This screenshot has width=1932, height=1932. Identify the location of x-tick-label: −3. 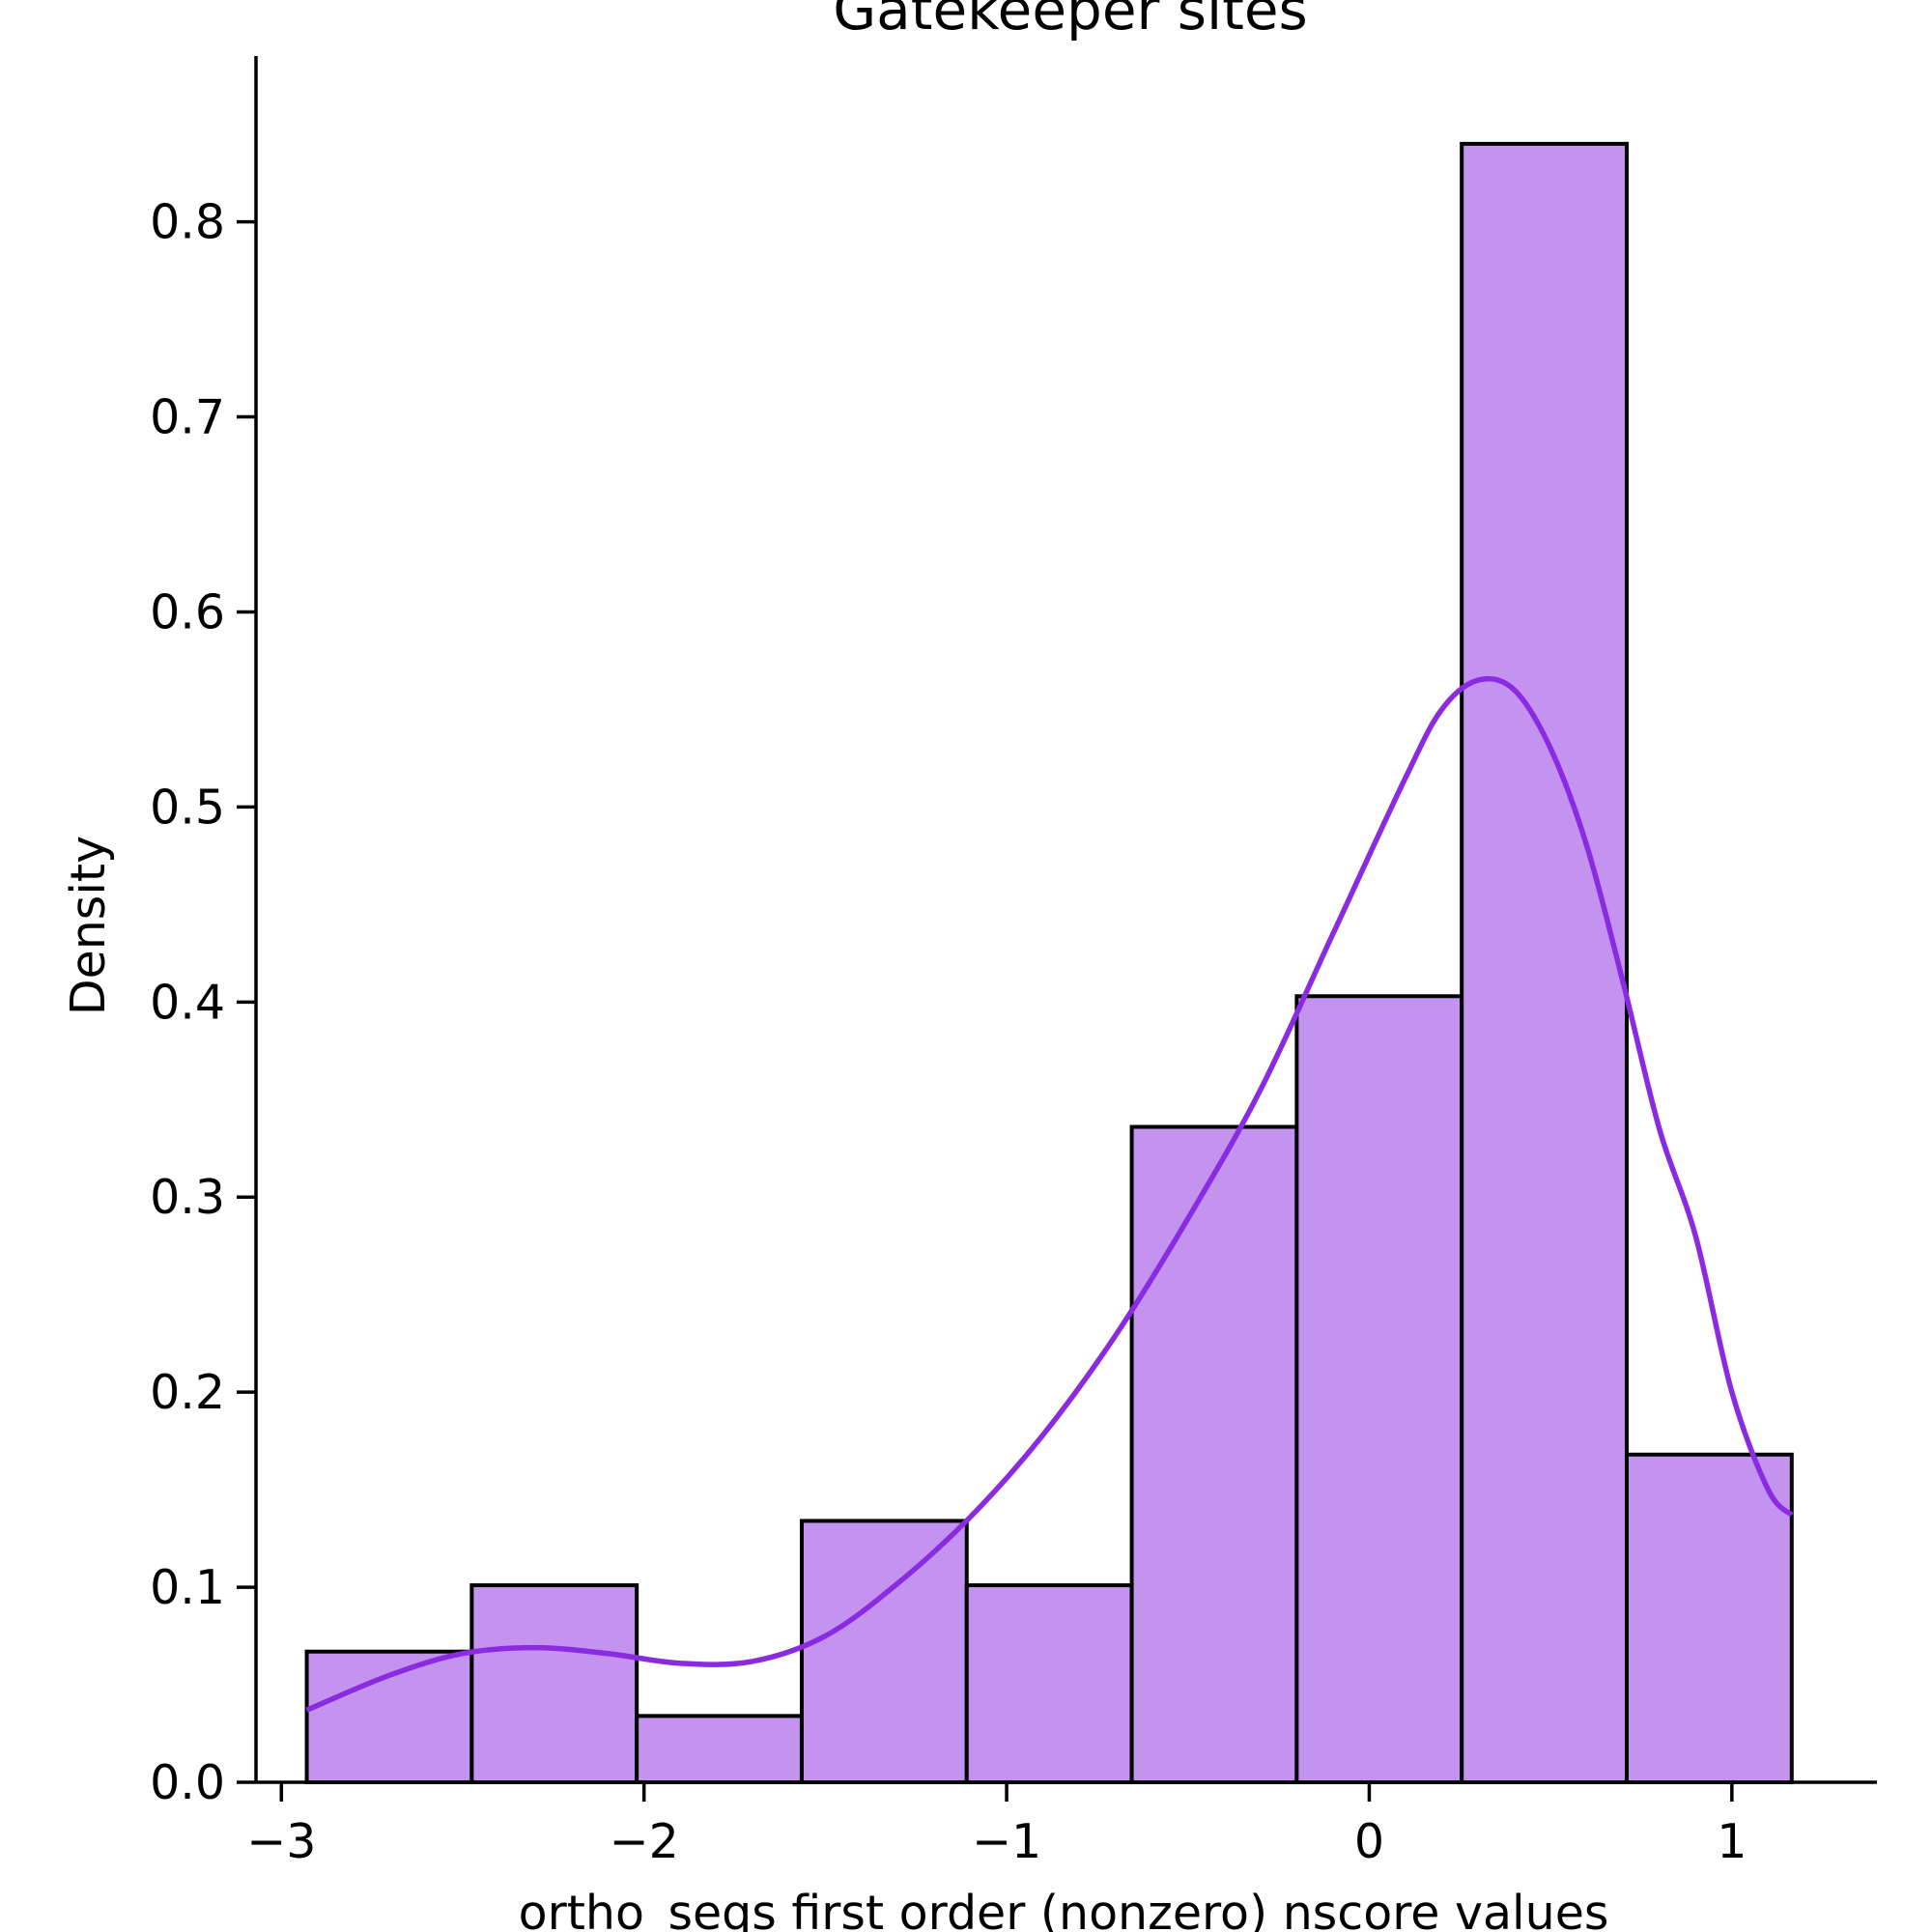
(281, 1841).